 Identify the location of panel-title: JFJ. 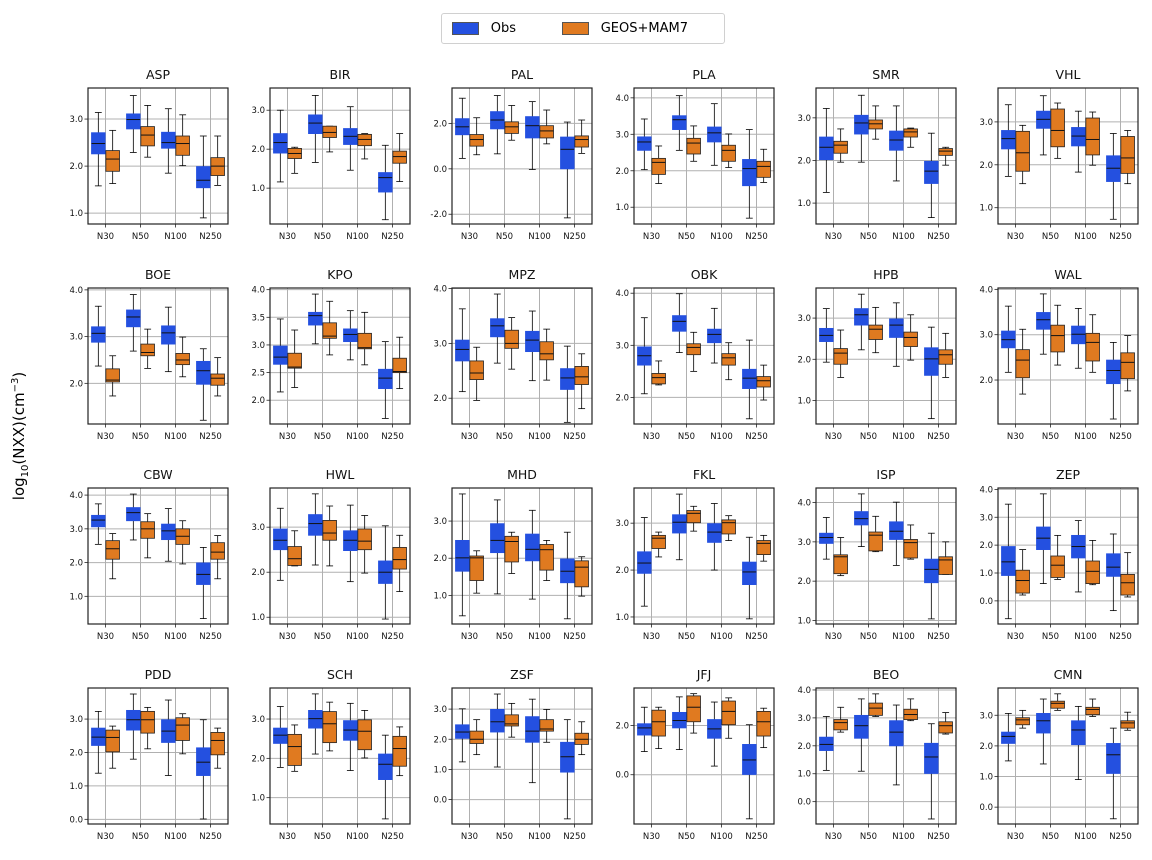
(704, 674).